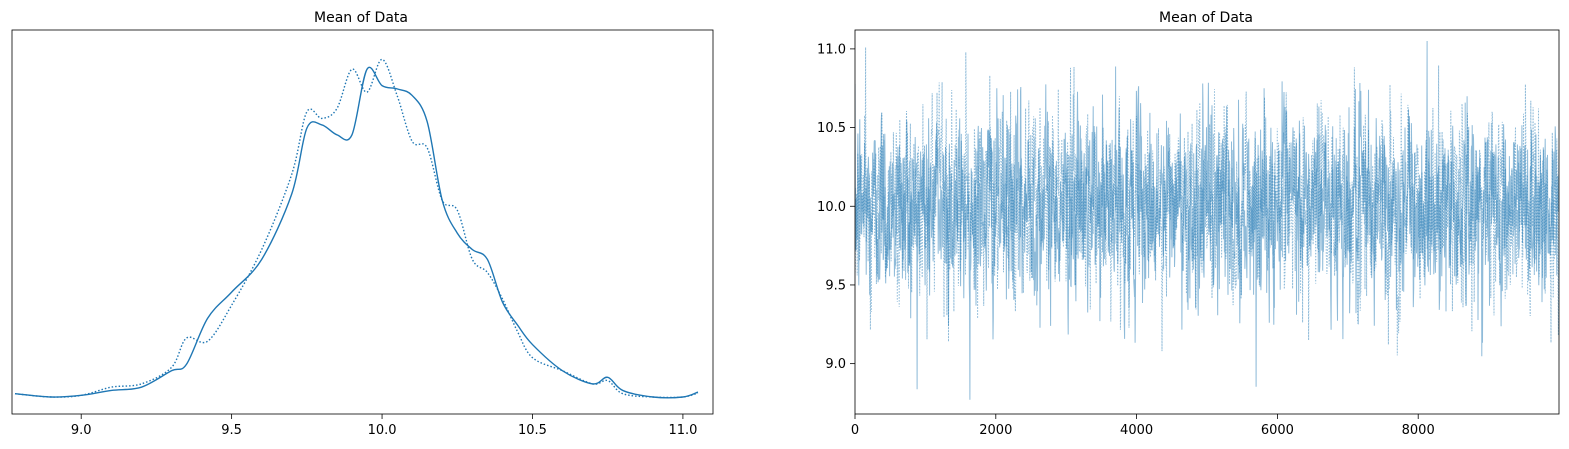  Describe the element at coordinates (1418, 430) in the screenshot. I see `trace-x-tick-label: 8000` at that location.